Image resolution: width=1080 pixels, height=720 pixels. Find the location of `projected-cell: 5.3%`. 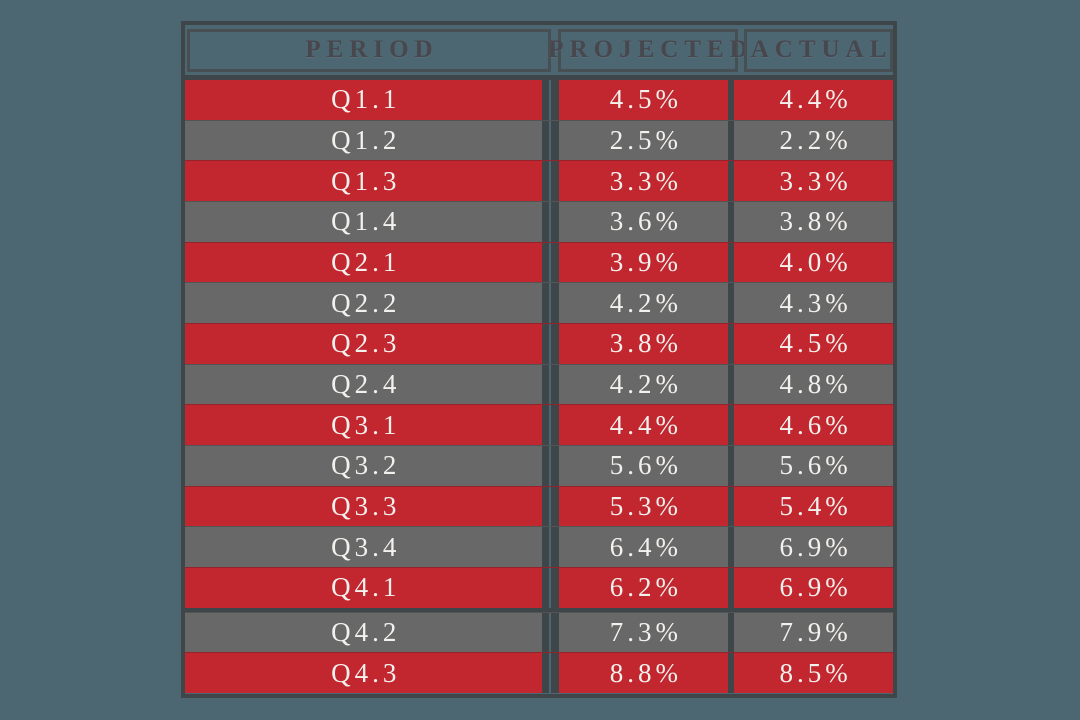

projected-cell: 5.3% is located at coordinates (645, 506).